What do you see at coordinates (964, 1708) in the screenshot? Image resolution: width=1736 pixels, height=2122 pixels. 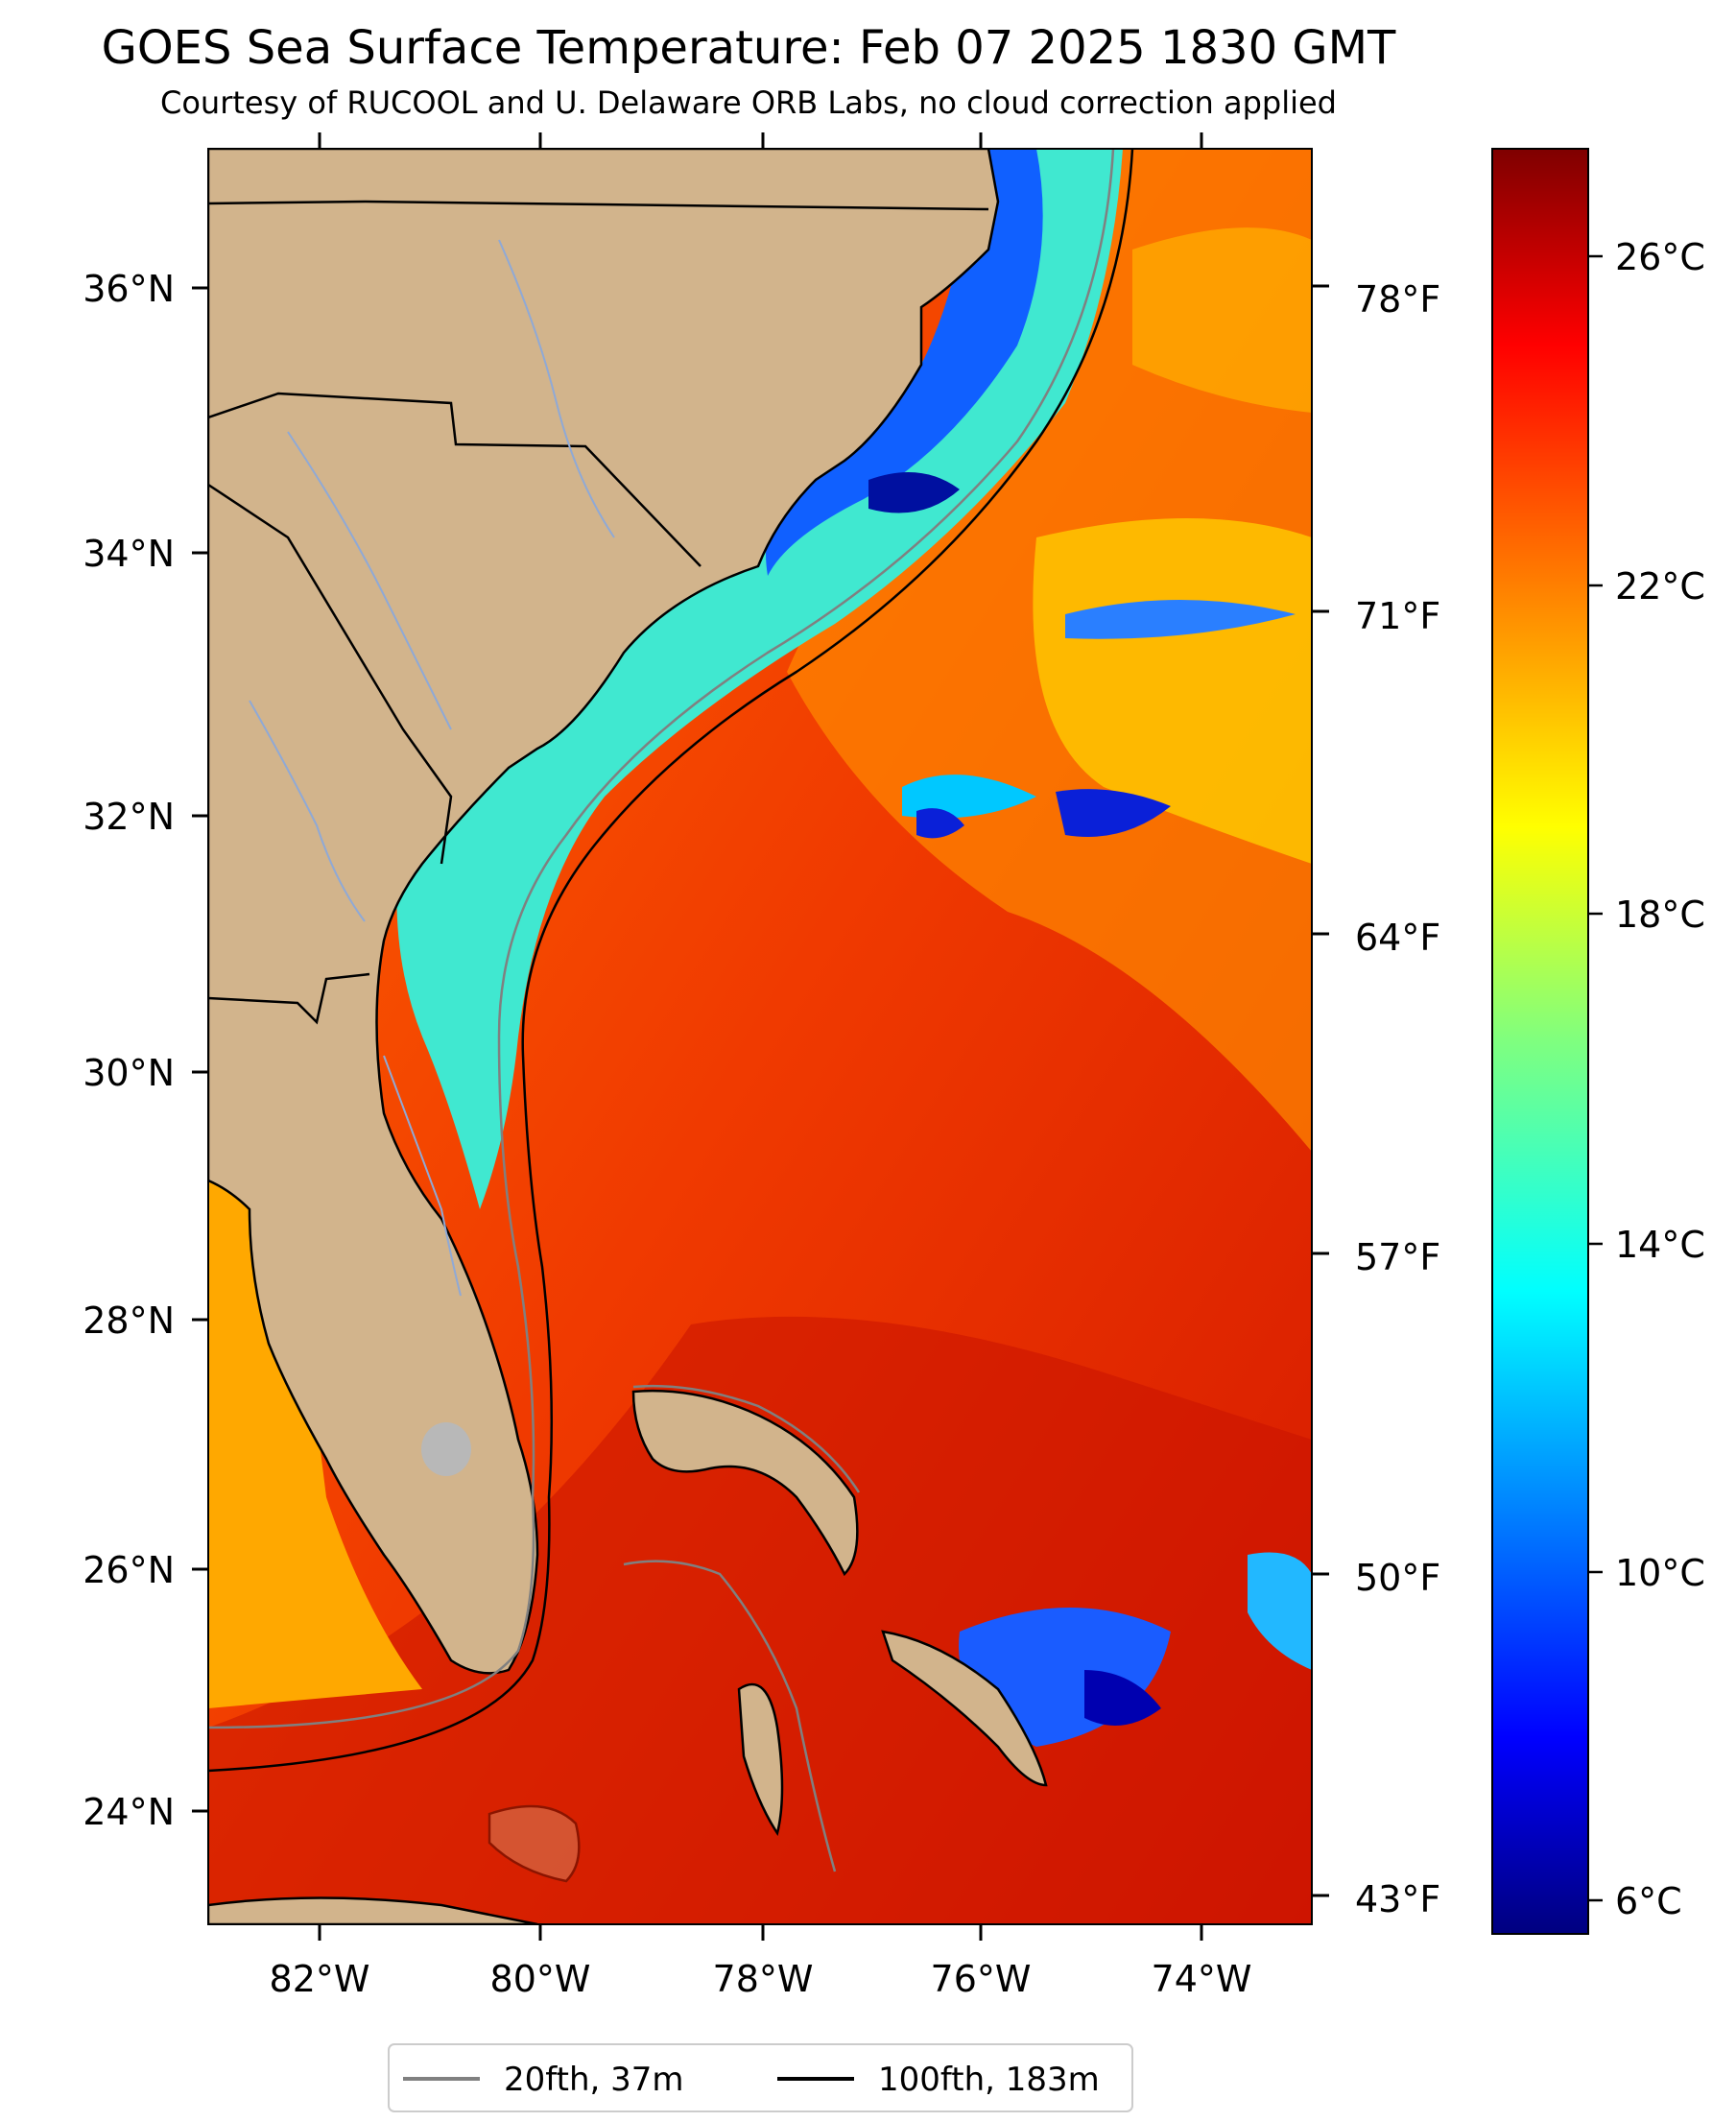 I see `eleuthera-exuma` at bounding box center [964, 1708].